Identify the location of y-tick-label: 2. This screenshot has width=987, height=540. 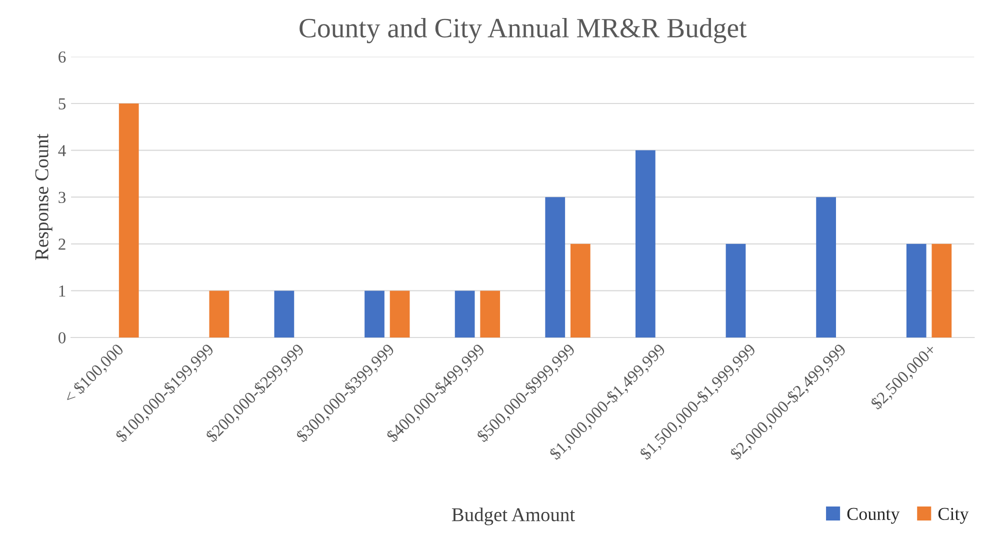
(62, 244).